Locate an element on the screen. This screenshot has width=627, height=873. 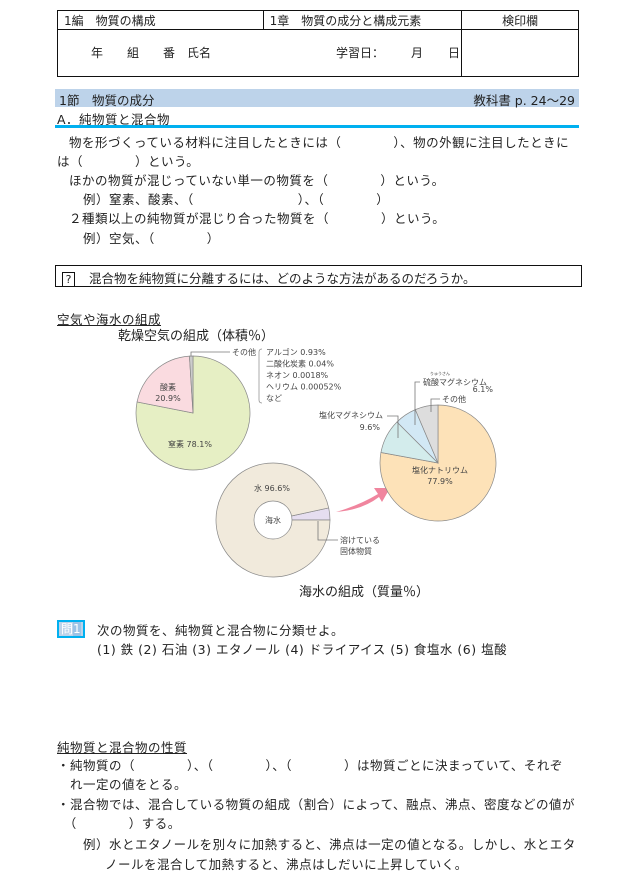
solids-nacl-label: 塩化ナトリウム is located at coordinates (440, 470).